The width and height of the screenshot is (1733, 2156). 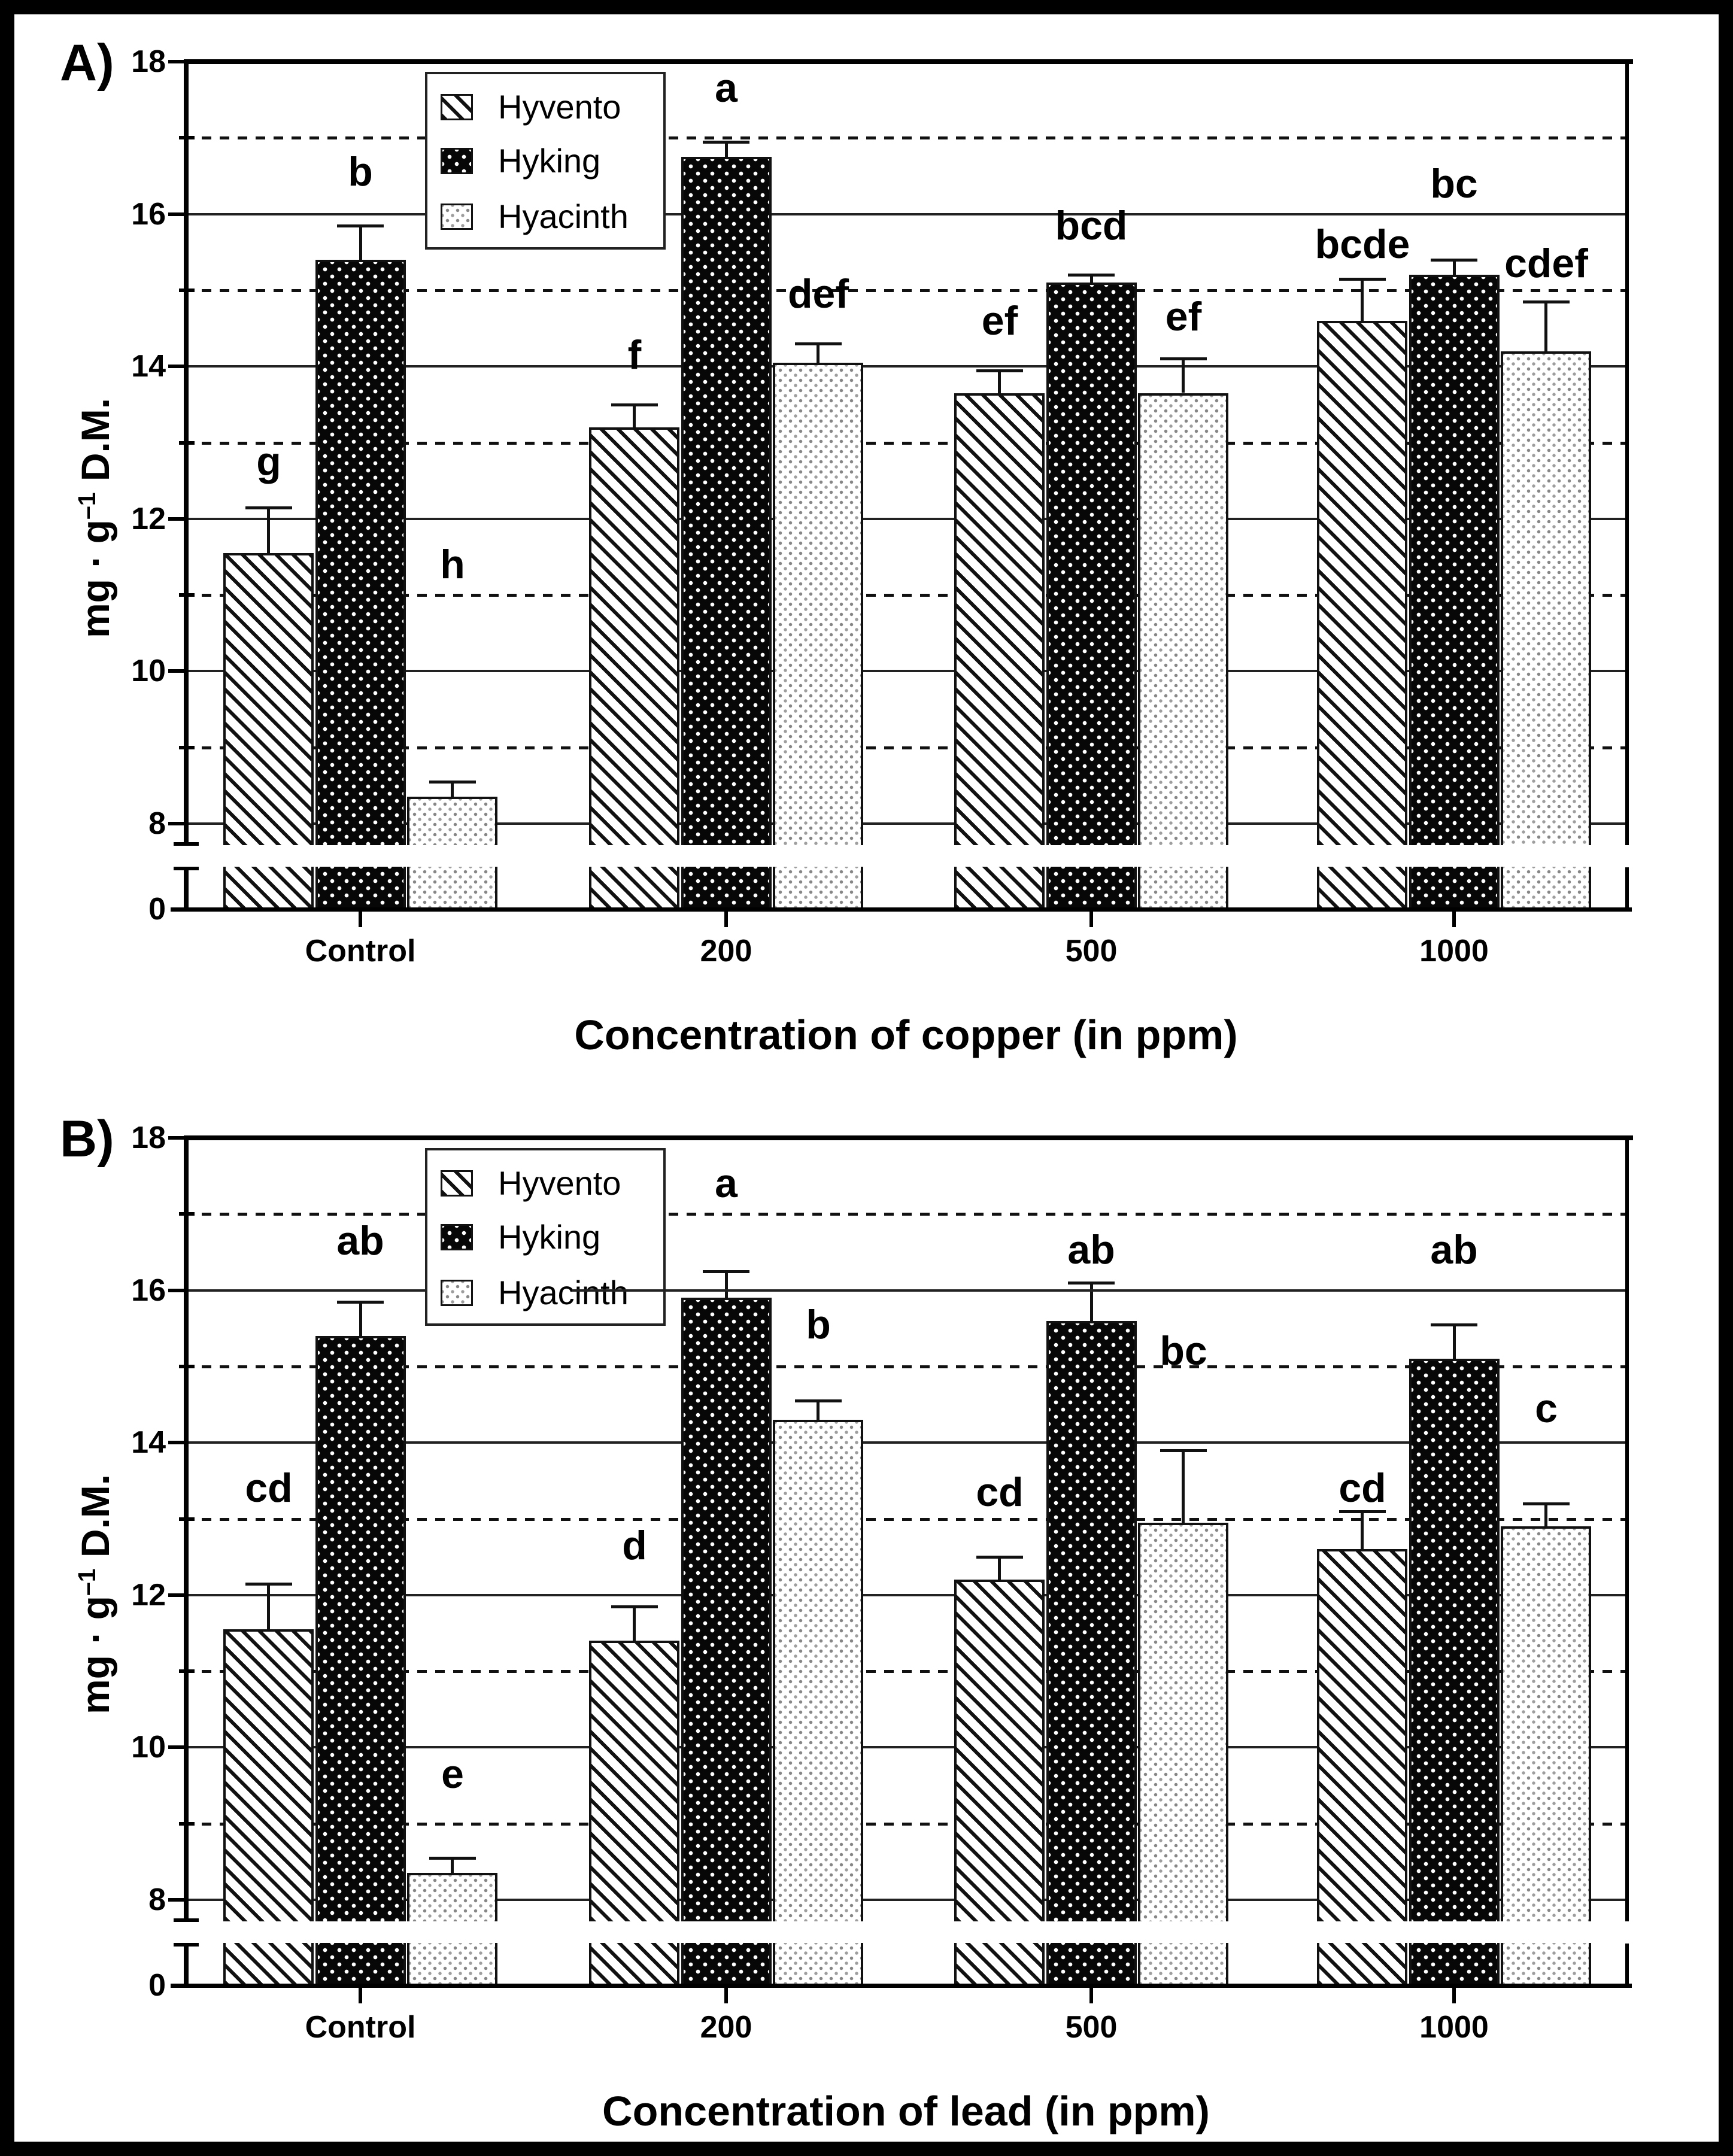 What do you see at coordinates (95, 579) in the screenshot?
I see `y-axis-title-part: mg · g` at bounding box center [95, 579].